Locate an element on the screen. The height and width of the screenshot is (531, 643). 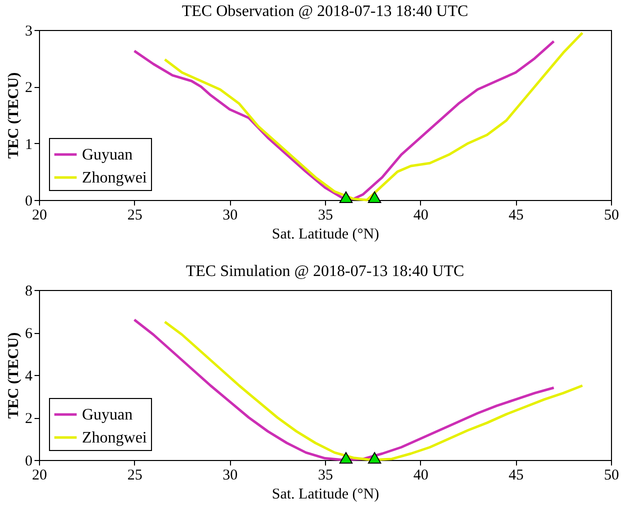
chart-title: TEC Observation @ 2018-07-13 18:40 UTC is located at coordinates (325, 11).